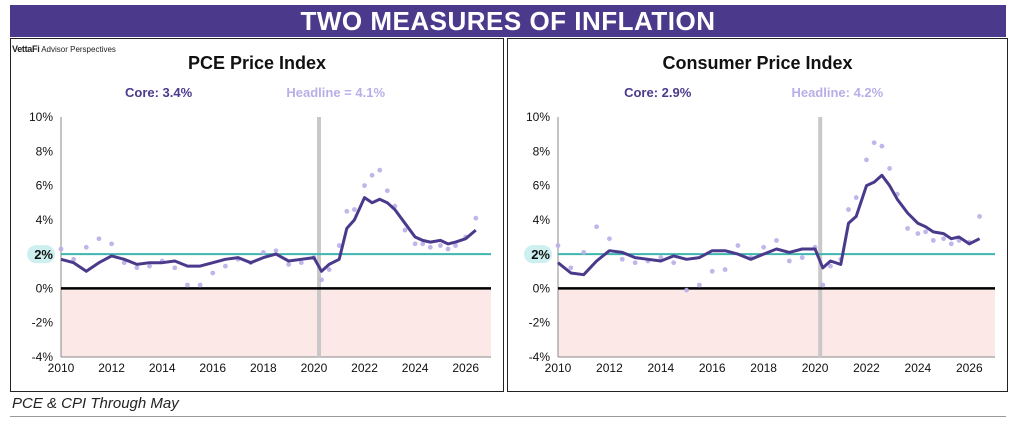  What do you see at coordinates (757, 63) in the screenshot?
I see `chart-title: Consumer Price Index` at bounding box center [757, 63].